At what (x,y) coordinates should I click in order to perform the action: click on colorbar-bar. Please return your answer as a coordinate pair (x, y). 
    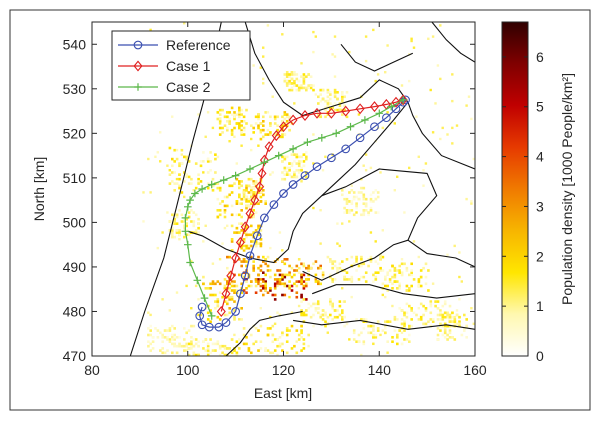
    Looking at the image, I should click on (515, 189).